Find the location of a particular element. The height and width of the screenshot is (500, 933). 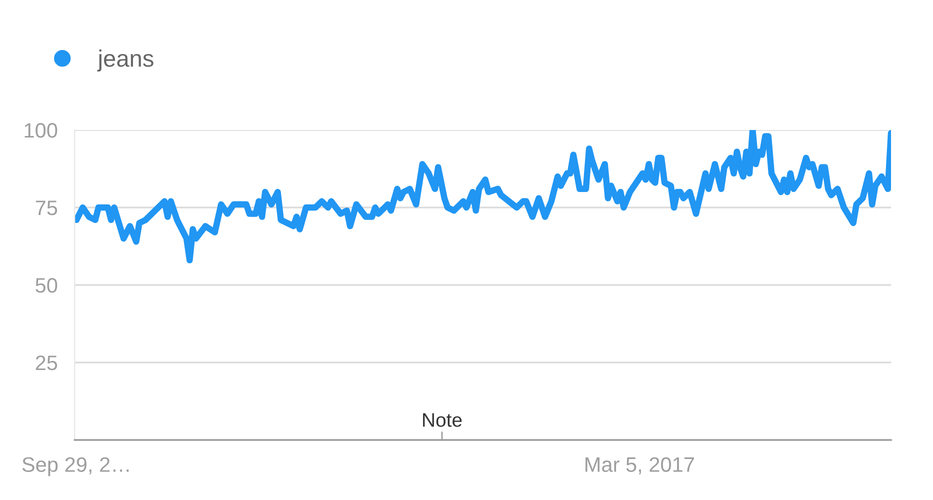

y-tick-label: 50 is located at coordinates (47, 285).